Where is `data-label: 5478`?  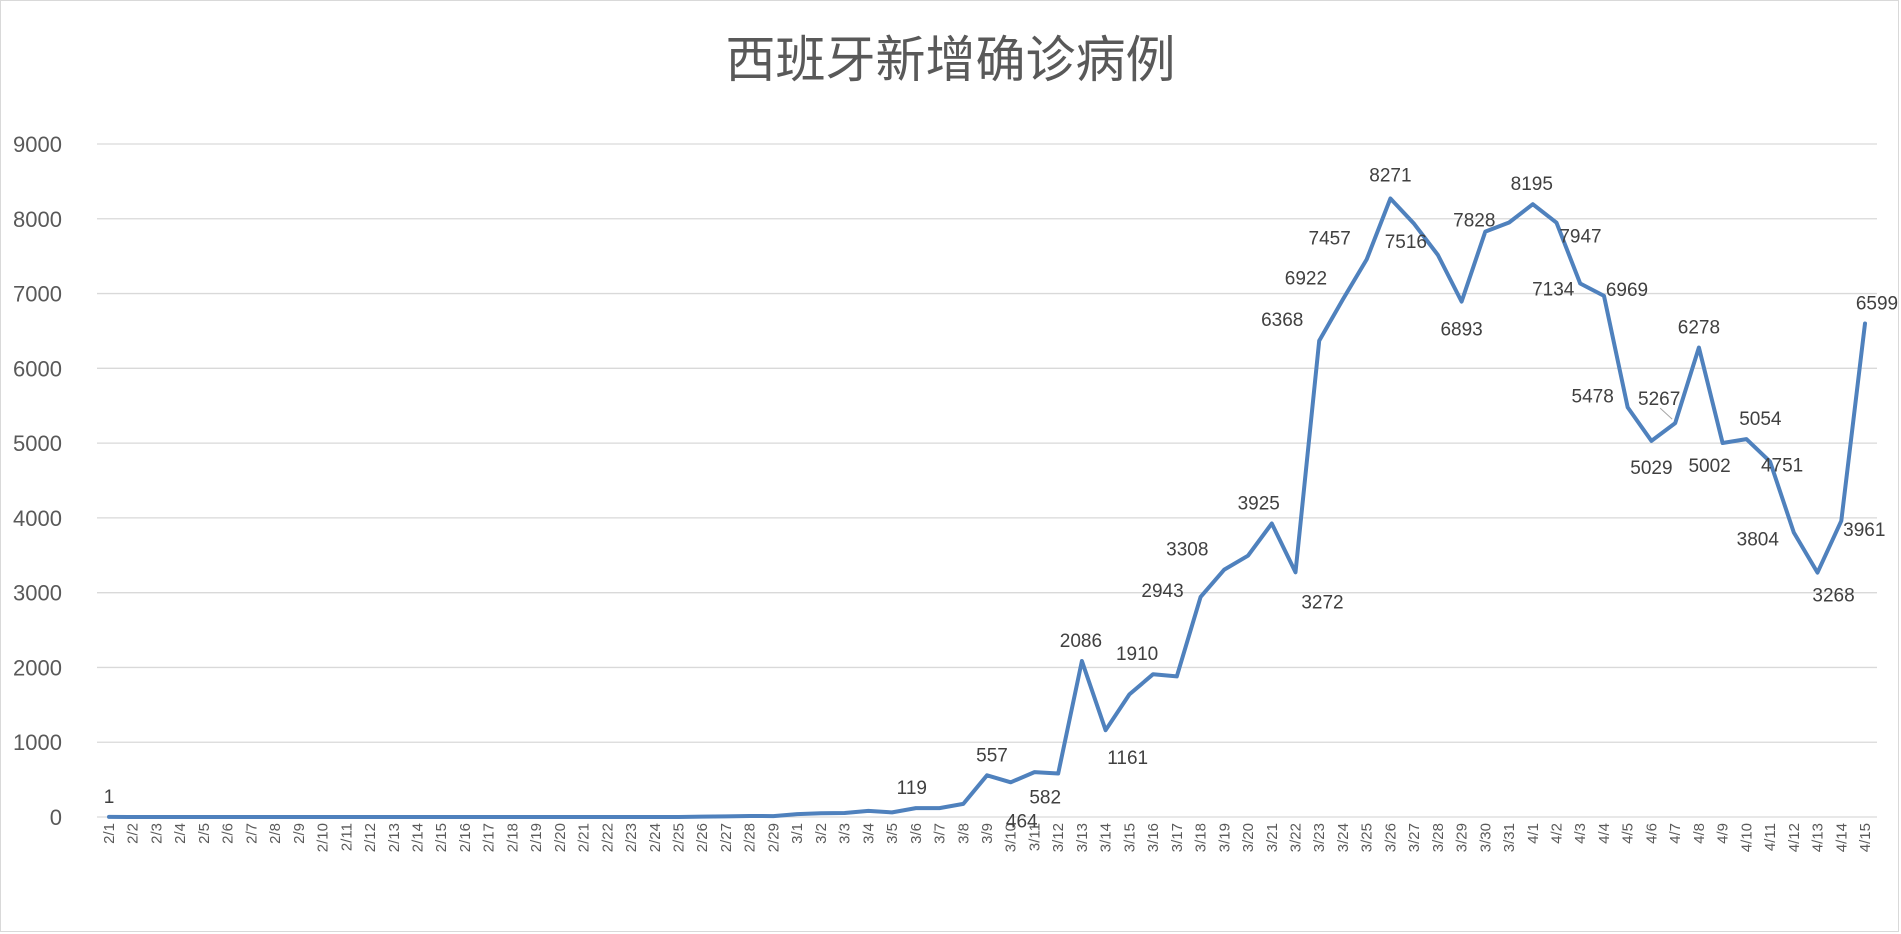 data-label: 5478 is located at coordinates (1593, 396).